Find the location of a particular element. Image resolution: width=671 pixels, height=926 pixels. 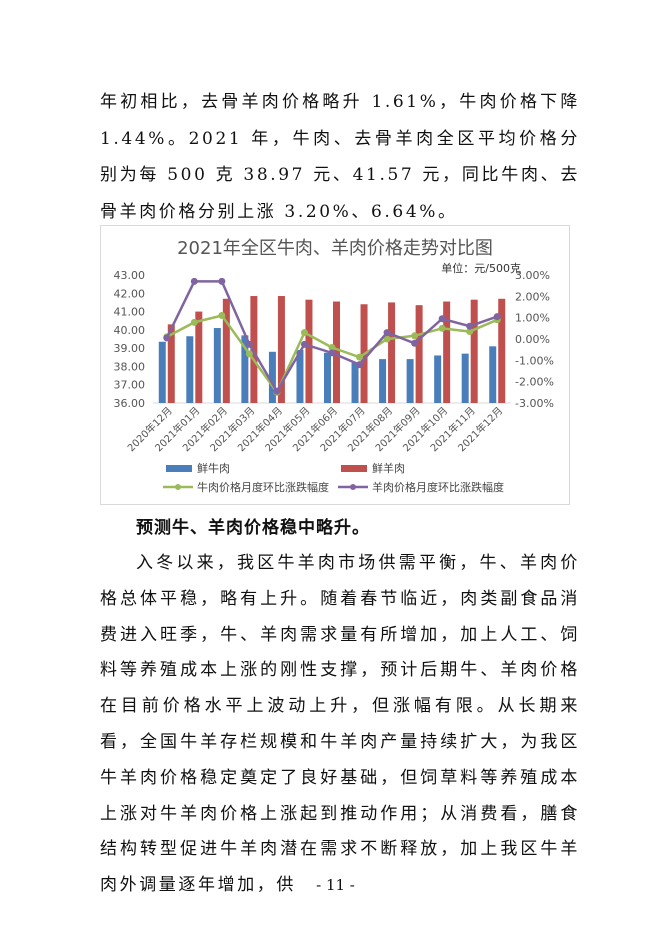

y-right-tick-label: -2.00% is located at coordinates (534, 382).